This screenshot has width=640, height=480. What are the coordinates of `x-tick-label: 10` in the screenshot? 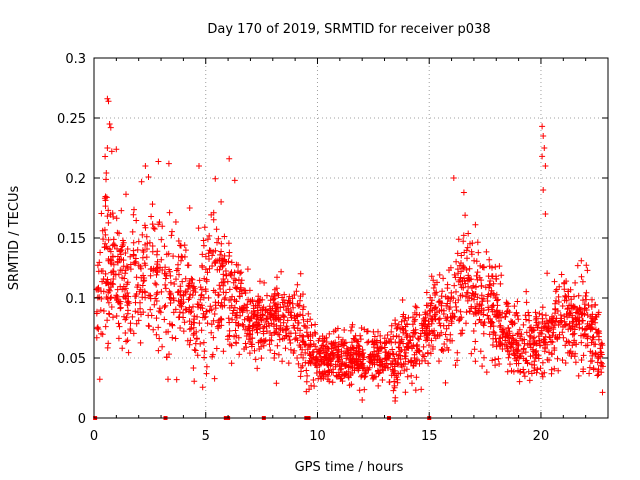 It's located at (317, 436).